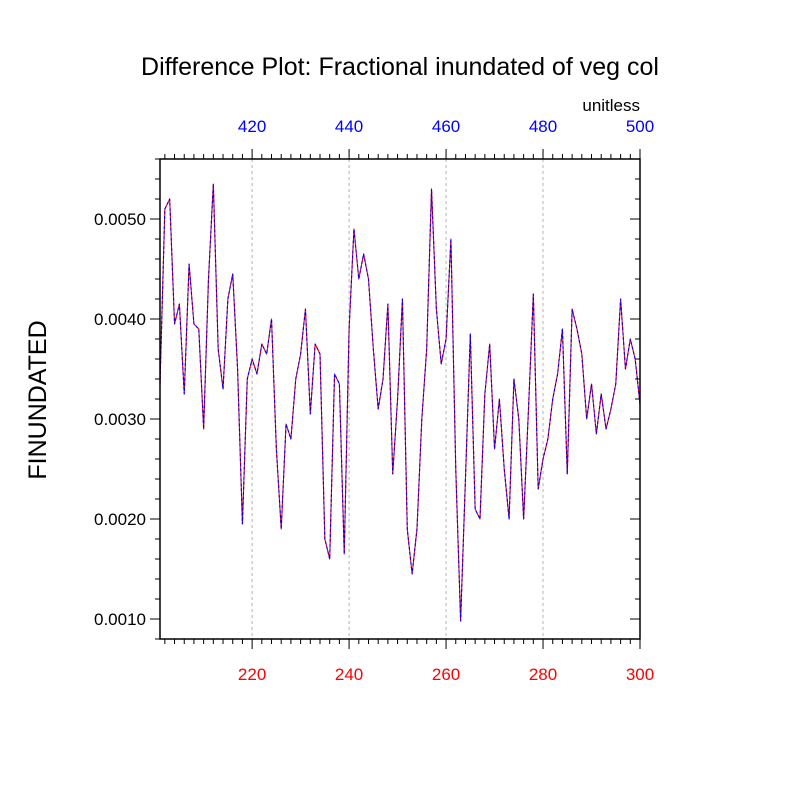  I want to click on units-label: unitless, so click(611, 105).